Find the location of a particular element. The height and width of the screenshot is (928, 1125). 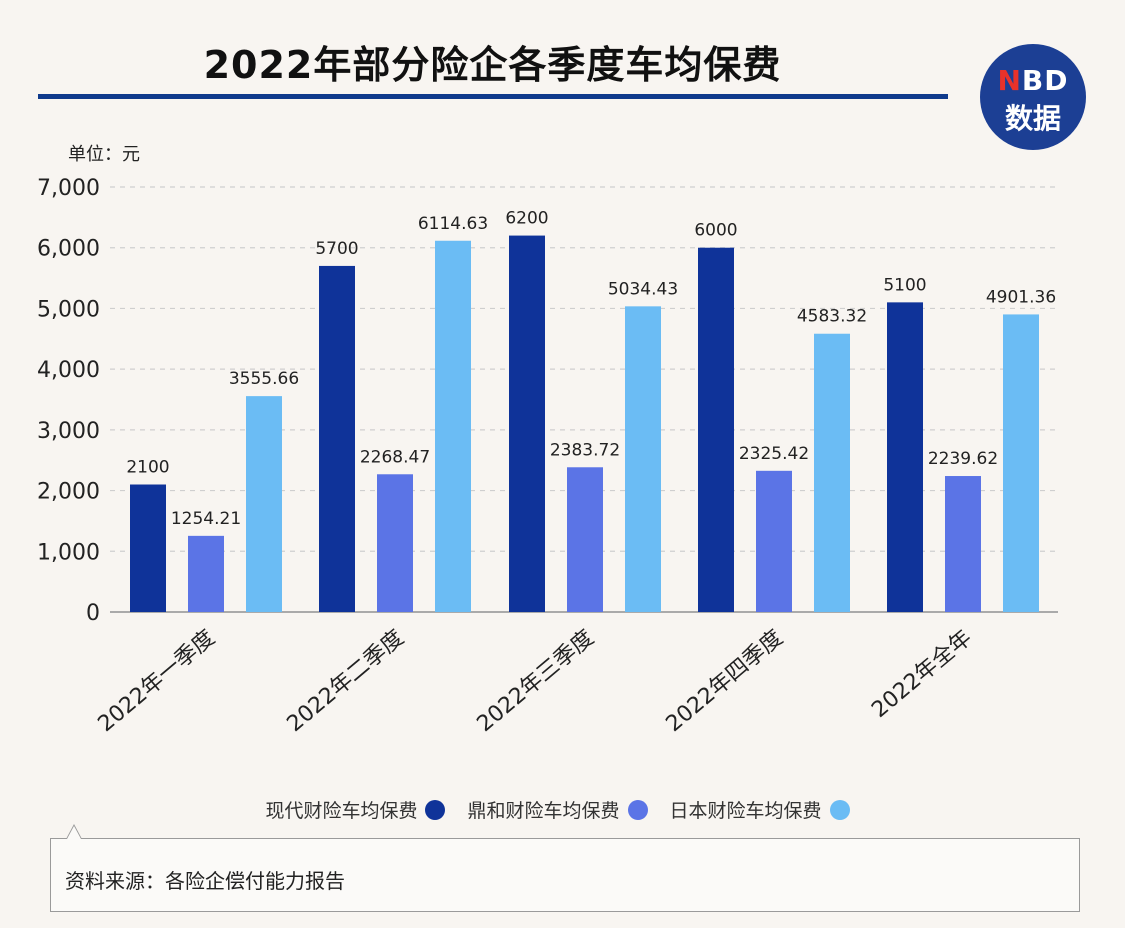

chart-title: 2022年部分险企各季度车均保费 is located at coordinates (492, 65).